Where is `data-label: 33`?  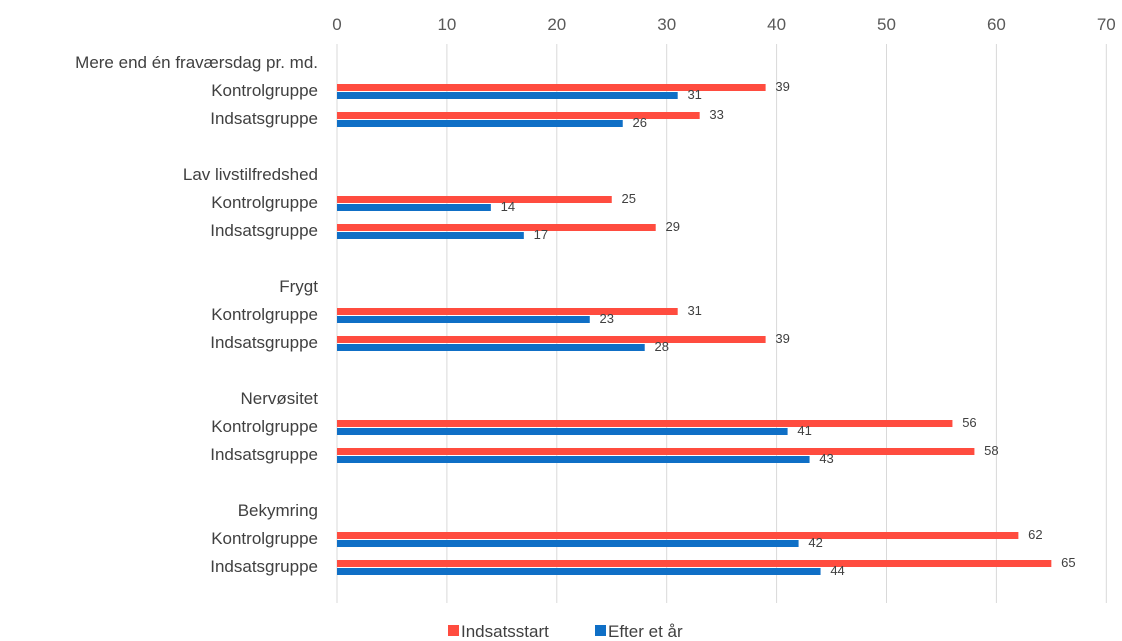 data-label: 33 is located at coordinates (716, 114).